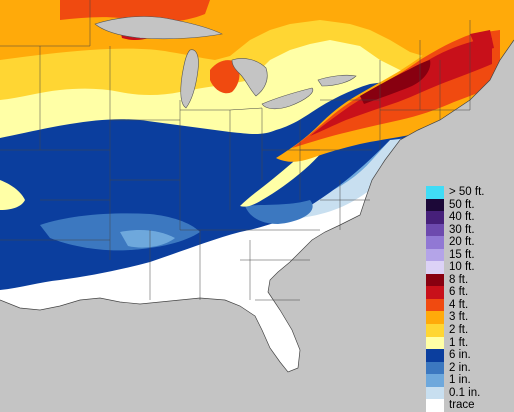  I want to click on legend-label: 10 ft., so click(462, 267).